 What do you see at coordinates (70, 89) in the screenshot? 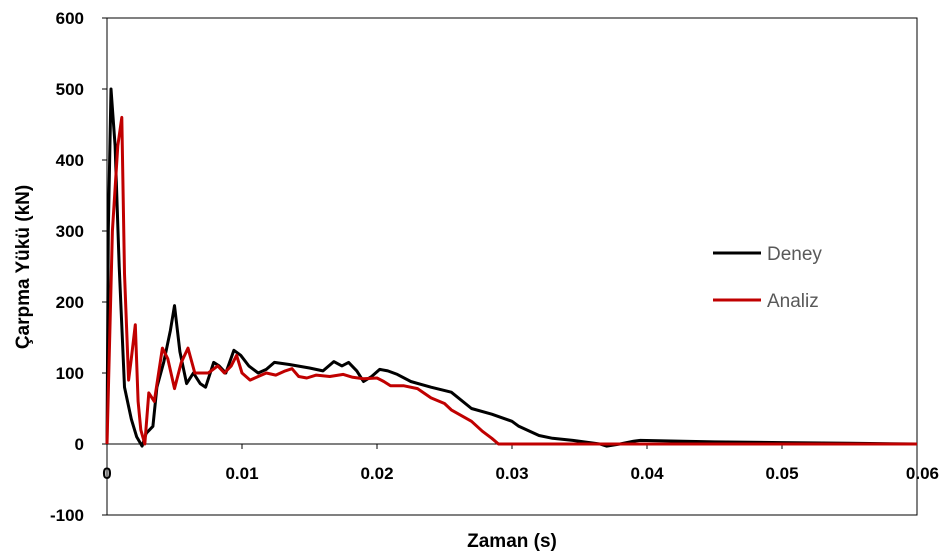
I see `y-tick-label: 500` at bounding box center [70, 89].